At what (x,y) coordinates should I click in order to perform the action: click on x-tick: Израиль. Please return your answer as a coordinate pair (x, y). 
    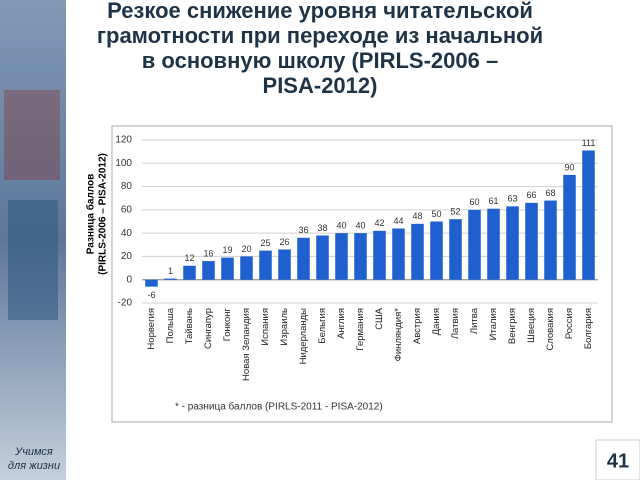
    Looking at the image, I should click on (284, 327).